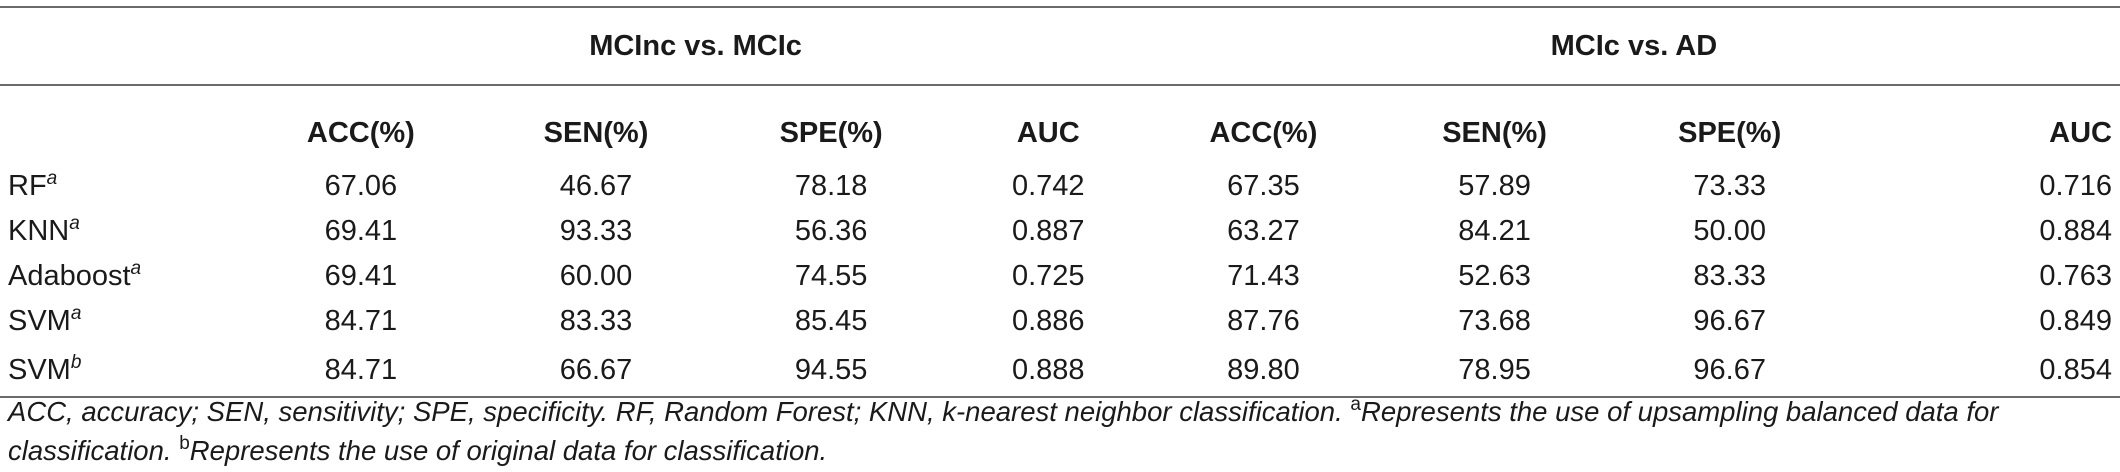 This screenshot has height=472, width=2120. Describe the element at coordinates (1263, 321) in the screenshot. I see `table-cell: 87.76` at that location.